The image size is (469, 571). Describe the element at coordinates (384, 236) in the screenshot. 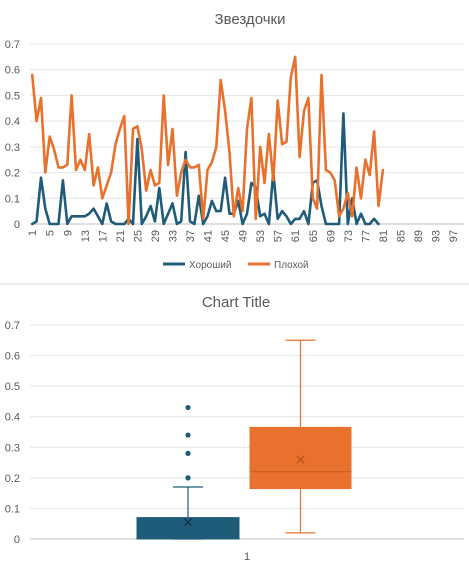

I see `x-tick-label: 81` at that location.